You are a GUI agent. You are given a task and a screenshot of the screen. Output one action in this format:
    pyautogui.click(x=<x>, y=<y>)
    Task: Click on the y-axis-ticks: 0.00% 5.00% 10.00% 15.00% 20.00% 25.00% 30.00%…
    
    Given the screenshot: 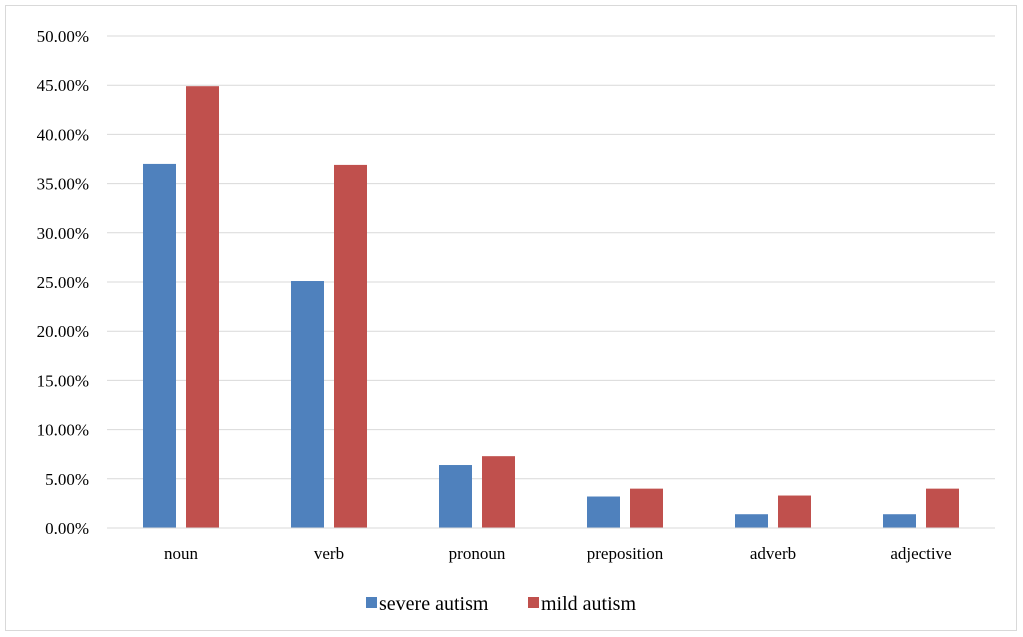 What is the action you would take?
    pyautogui.click(x=63, y=282)
    